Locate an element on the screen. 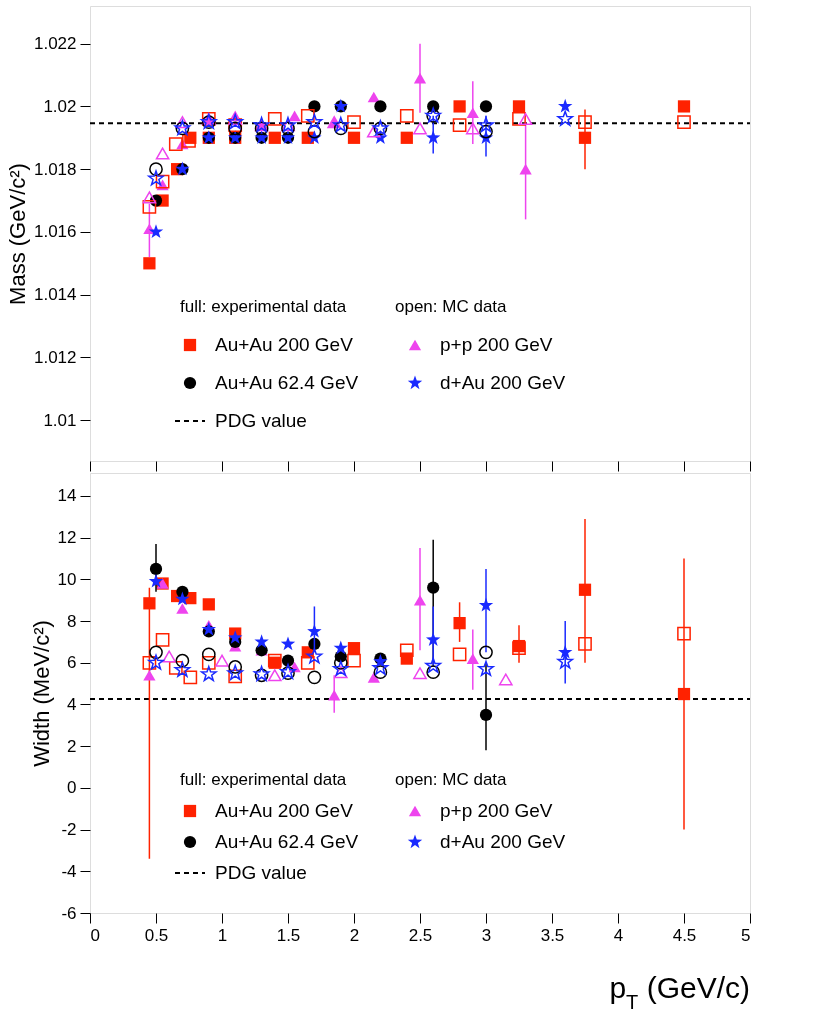 Image resolution: width=827 pixels, height=1019 pixels. y-tick-label: -6 is located at coordinates (69, 913).